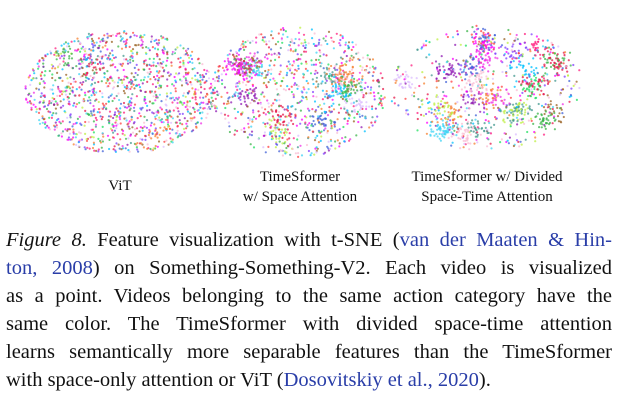 This screenshot has width=625, height=405. What do you see at coordinates (505, 240) in the screenshot?
I see `citation: van der Maaten & Hin-` at bounding box center [505, 240].